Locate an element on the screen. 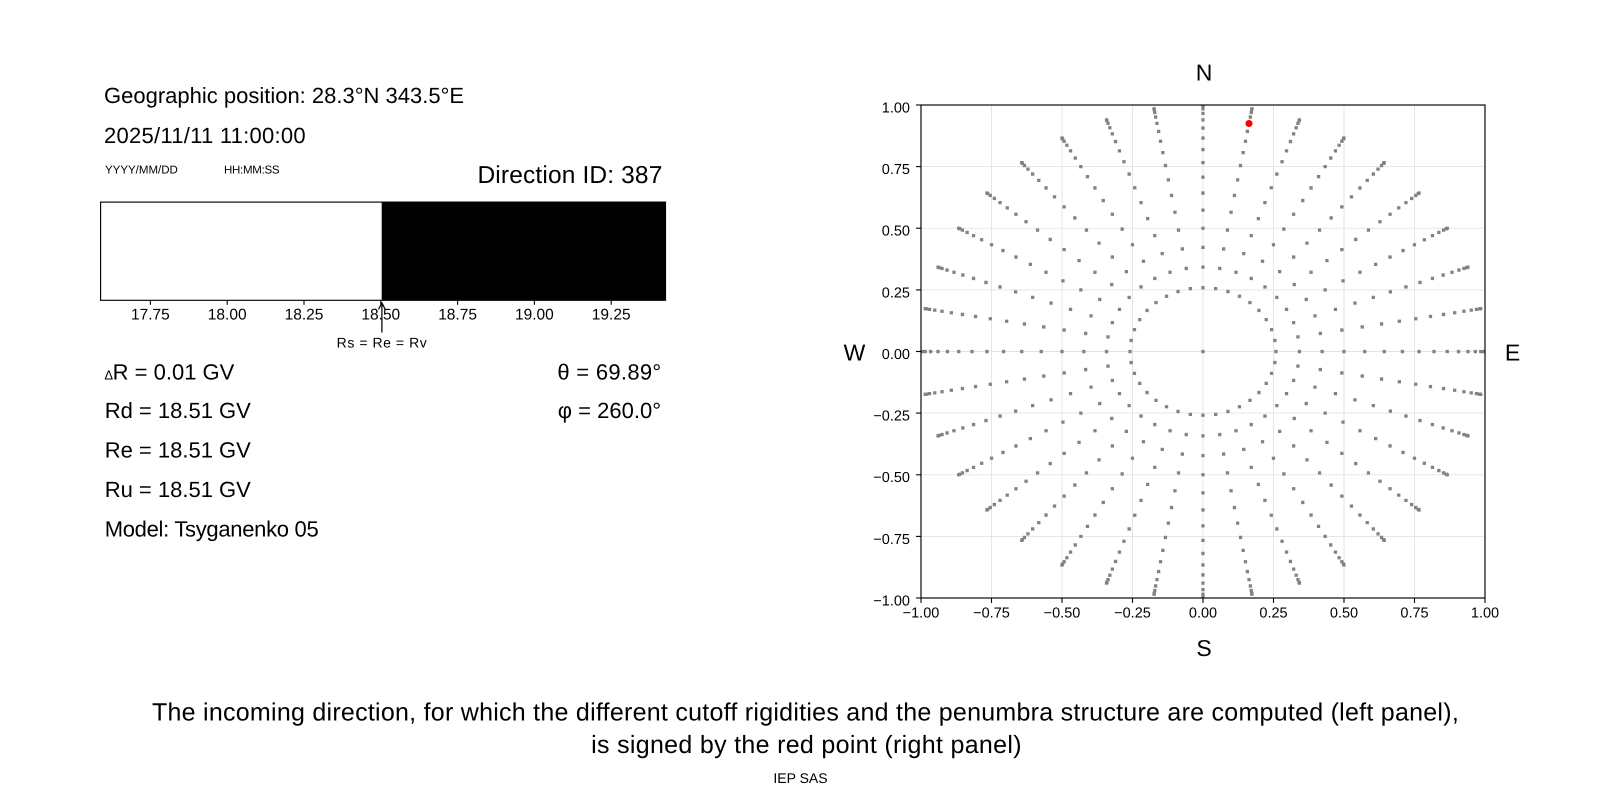 This screenshot has width=1600, height=805. svg-text: 2025/11/11 11:00:00 is located at coordinates (205, 135).